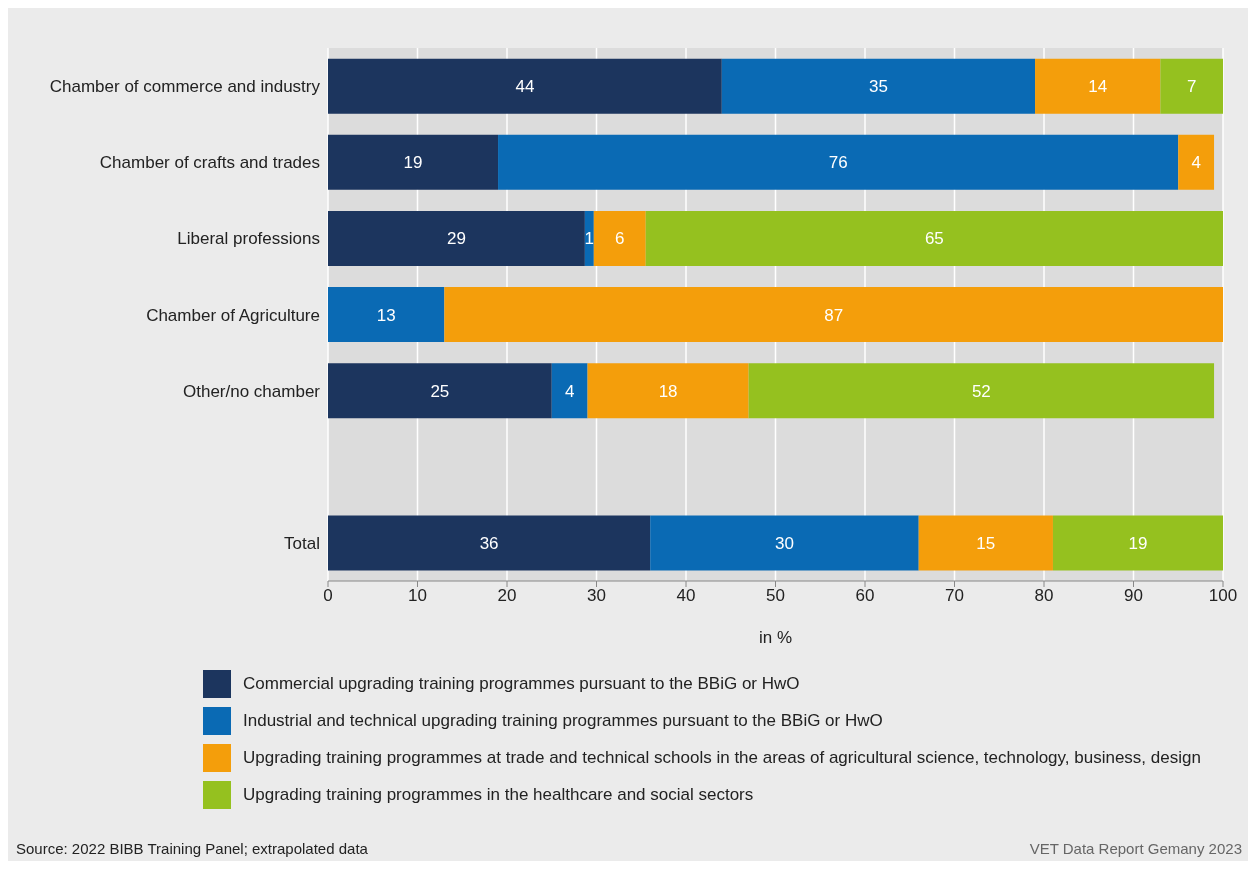  What do you see at coordinates (563, 720) in the screenshot?
I see `legend-label: Industrial and technical upgrading training programmes pursuant to the BBiG or HwO` at bounding box center [563, 720].